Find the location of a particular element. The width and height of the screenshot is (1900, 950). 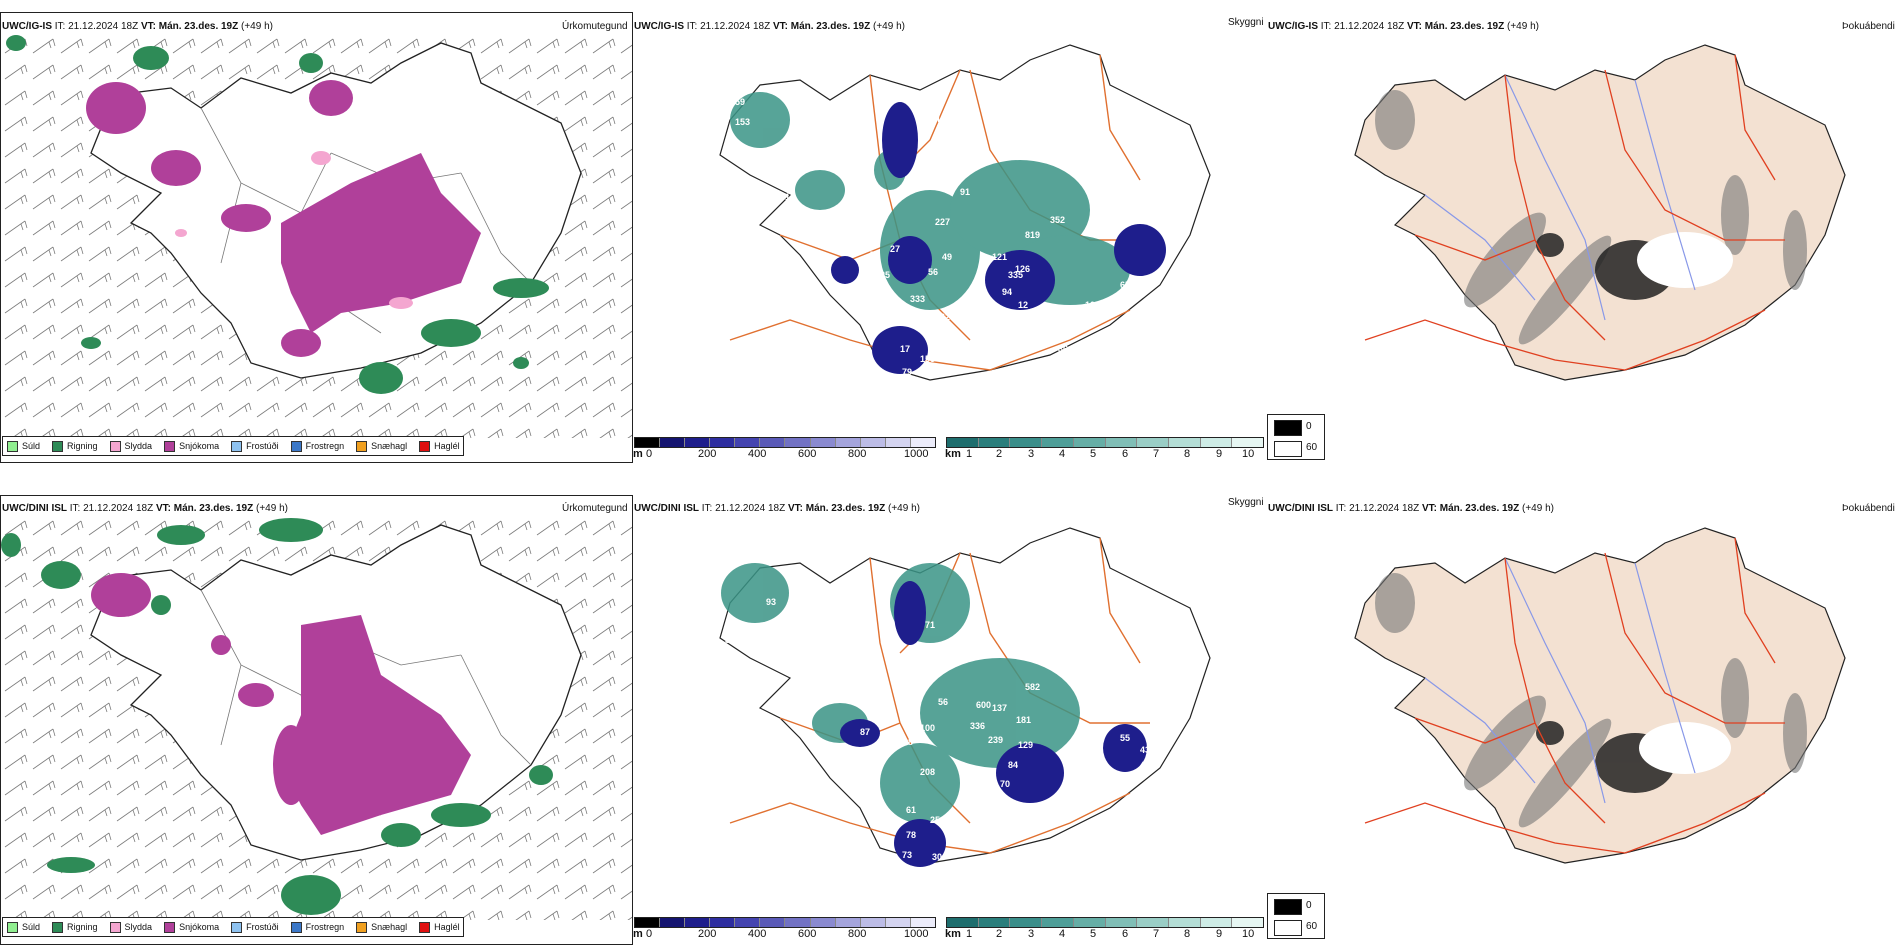

vis-label: 208 is located at coordinates (927, 772).